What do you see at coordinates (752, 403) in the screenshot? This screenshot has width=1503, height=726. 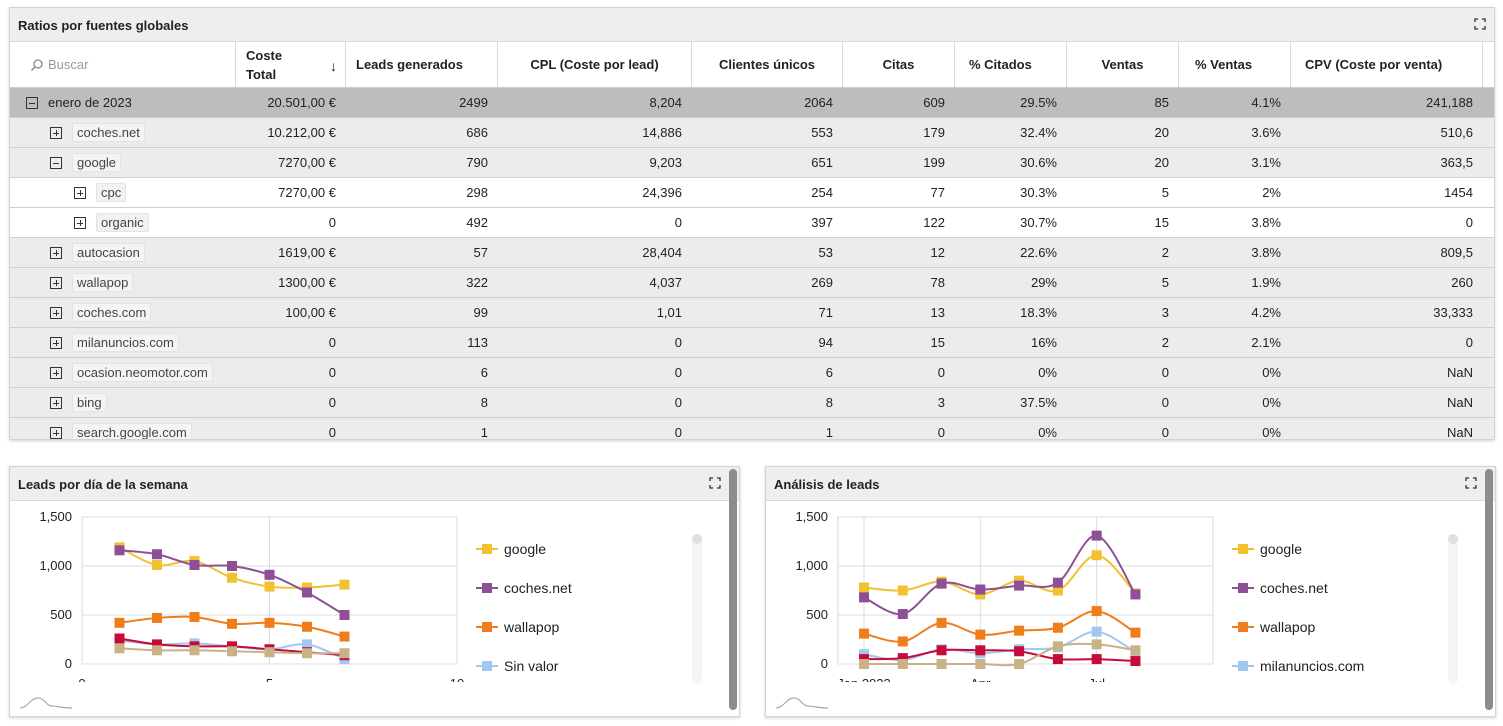 I see `table-row: bing 0 8 0 8 3 37.5% 0 0% NaN` at bounding box center [752, 403].